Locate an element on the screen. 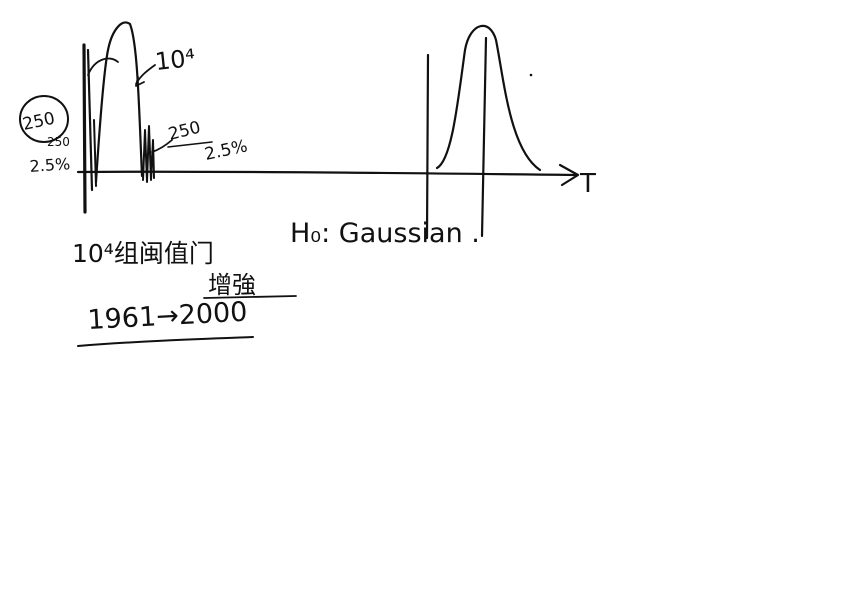 This screenshot has height=592, width=864. bell-curve is located at coordinates (488, 98).